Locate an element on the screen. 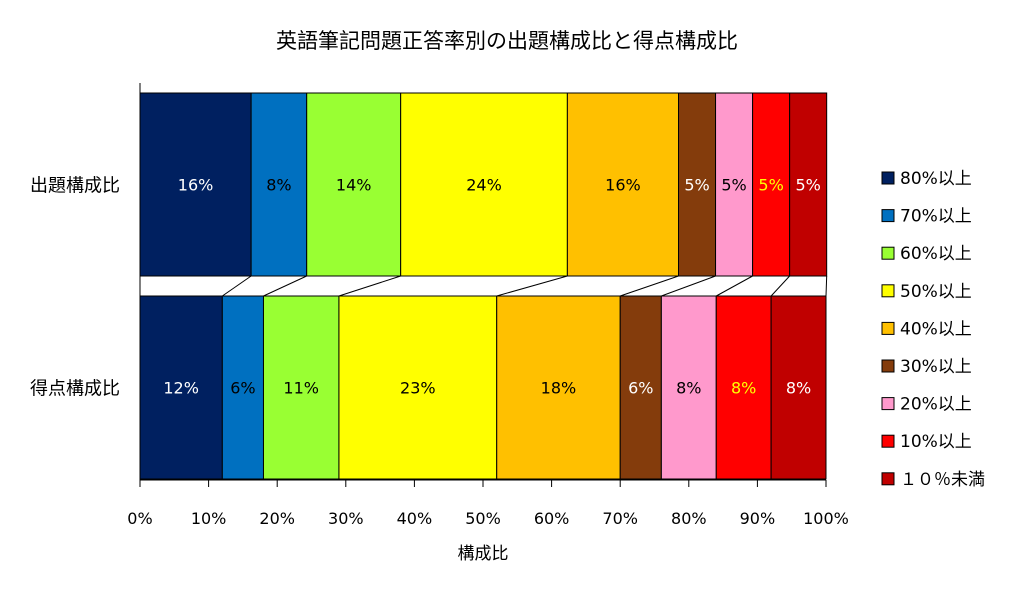 The height and width of the screenshot is (595, 1014). y-category-label: 得点構成比 is located at coordinates (75, 389).